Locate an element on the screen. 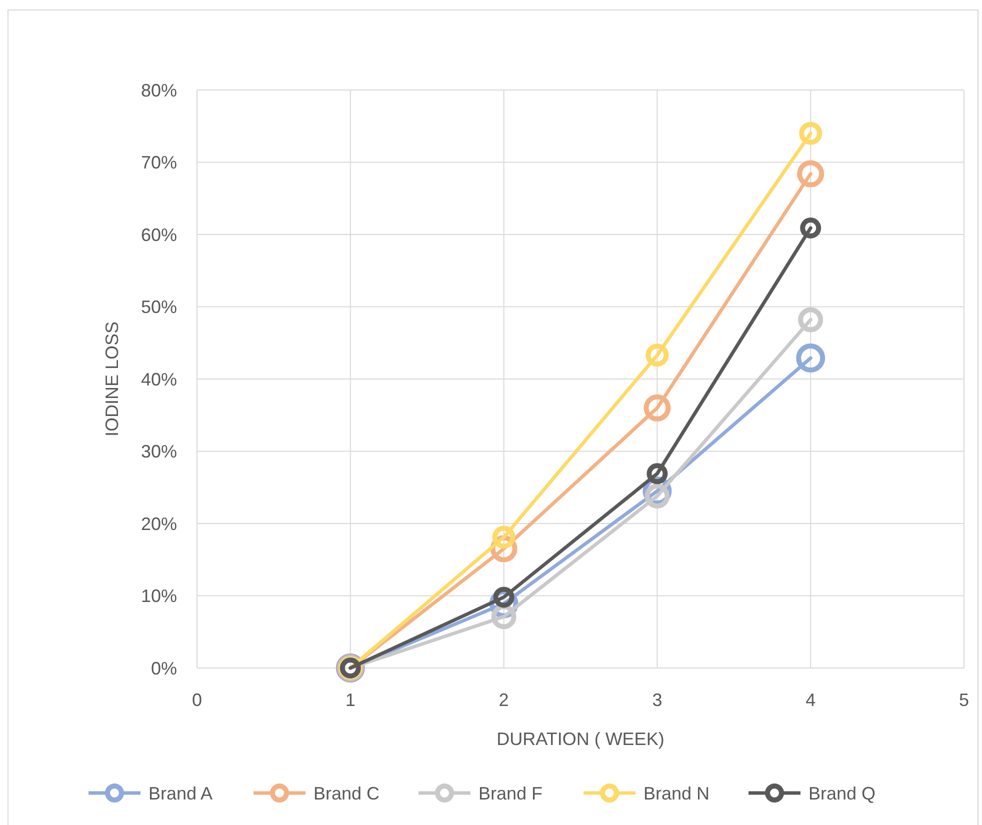  x-tick-label: 5 is located at coordinates (964, 700).